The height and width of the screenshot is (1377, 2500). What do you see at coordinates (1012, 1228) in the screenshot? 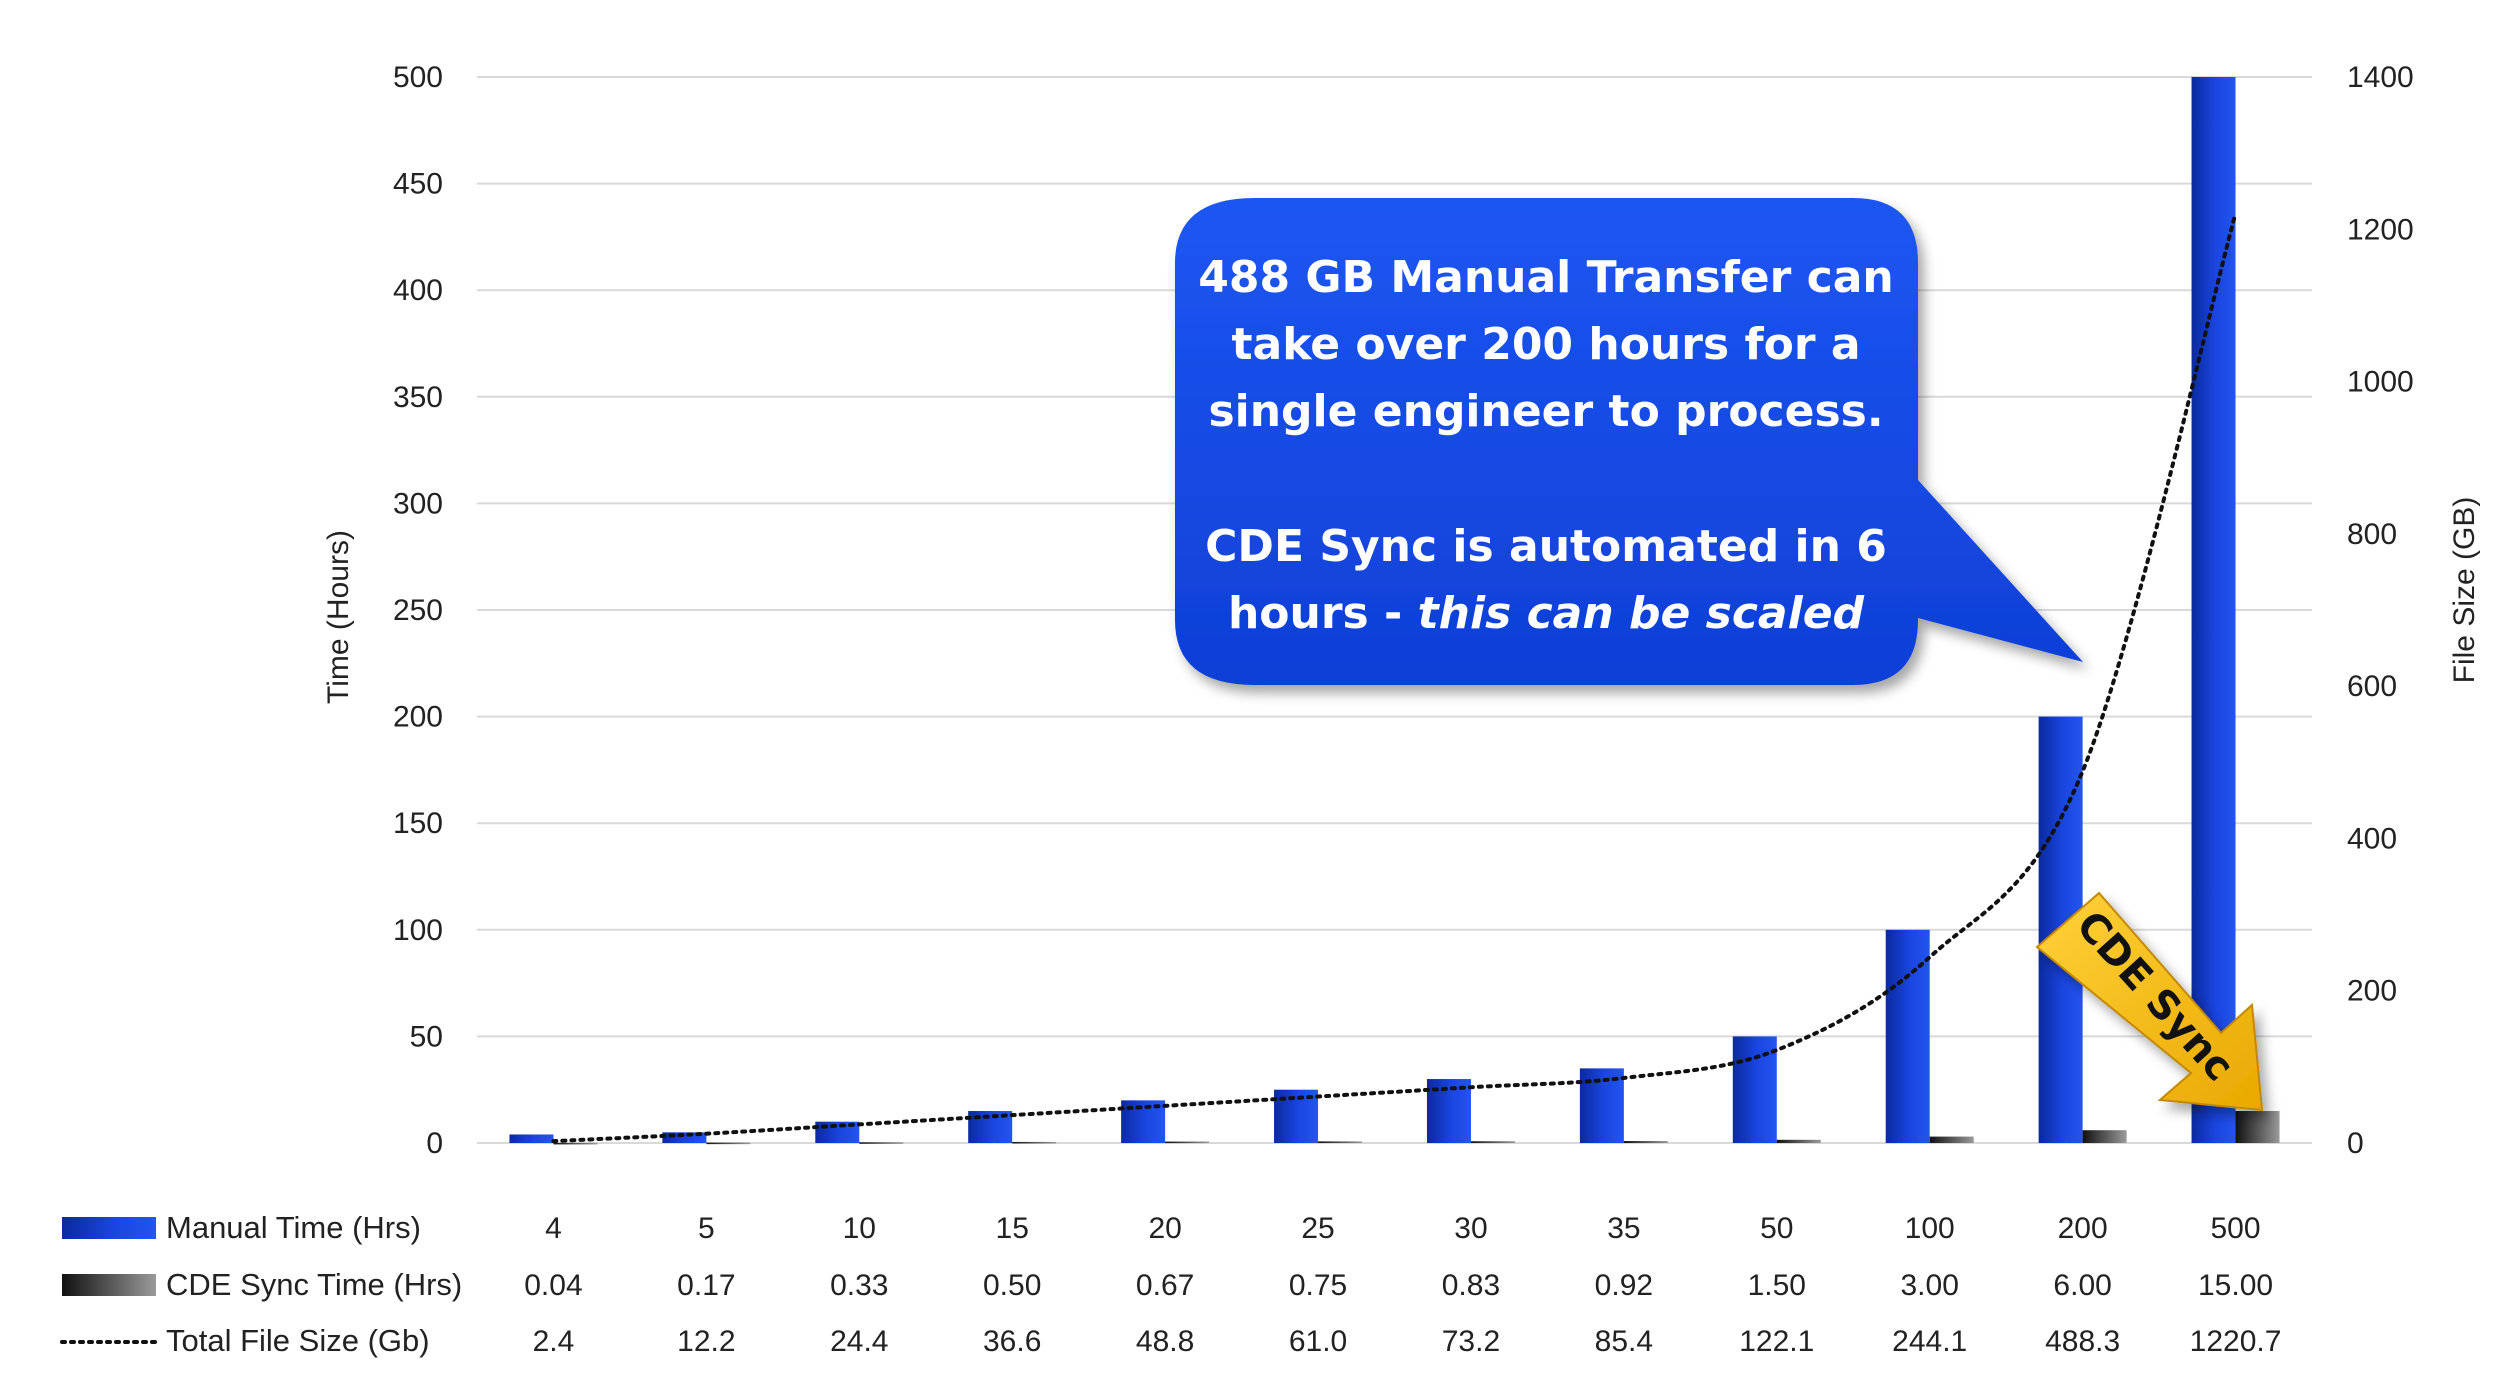
I see `table-cell: 15` at bounding box center [1012, 1228].